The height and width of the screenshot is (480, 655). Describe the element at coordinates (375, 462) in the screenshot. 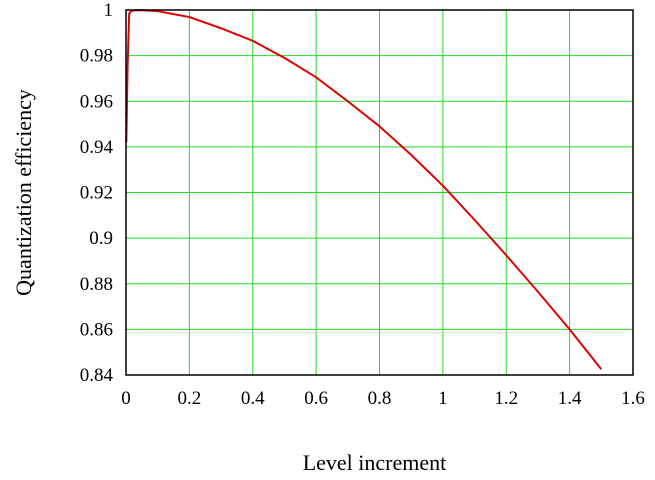

I see `x-axis-title: Level increment` at that location.